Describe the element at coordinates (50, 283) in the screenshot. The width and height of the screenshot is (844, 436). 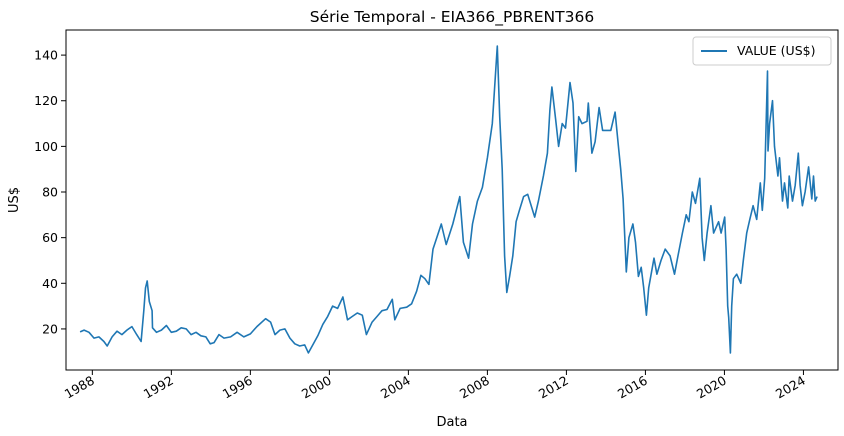
I see `y-tick-label: 40` at that location.